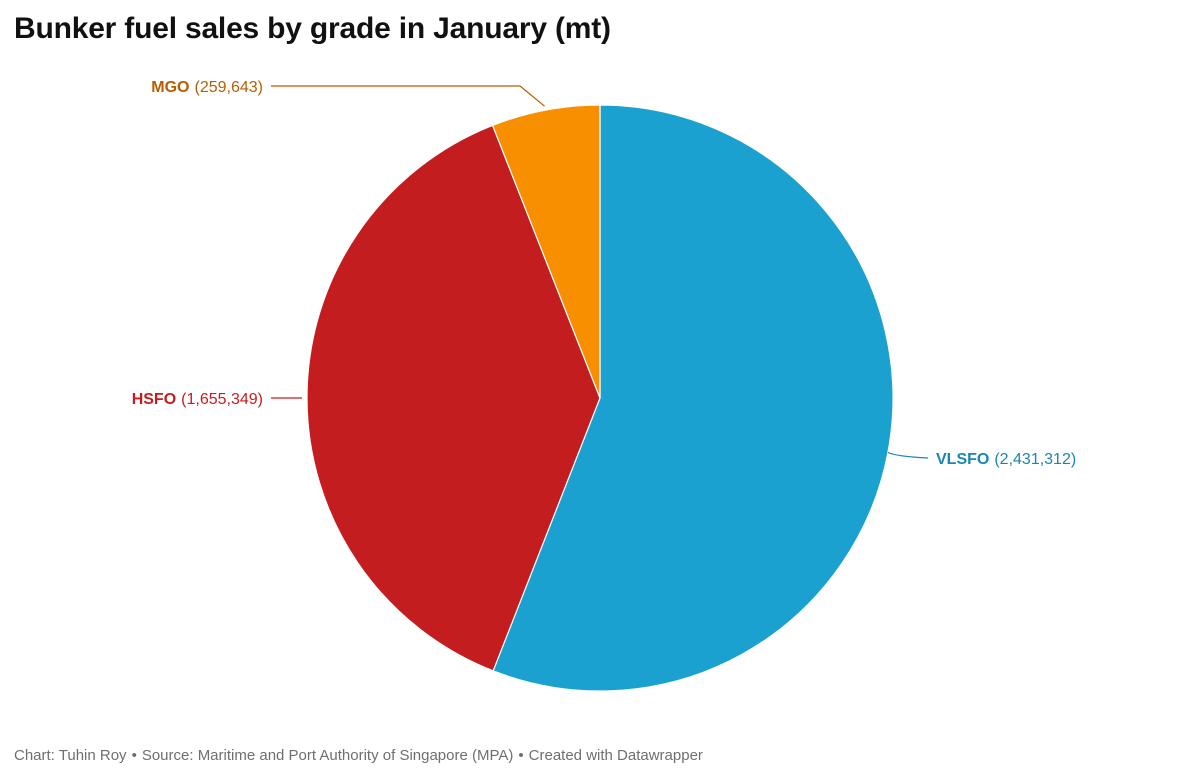 The image size is (1200, 780). I want to click on leader-line-vlsfo, so click(908, 455).